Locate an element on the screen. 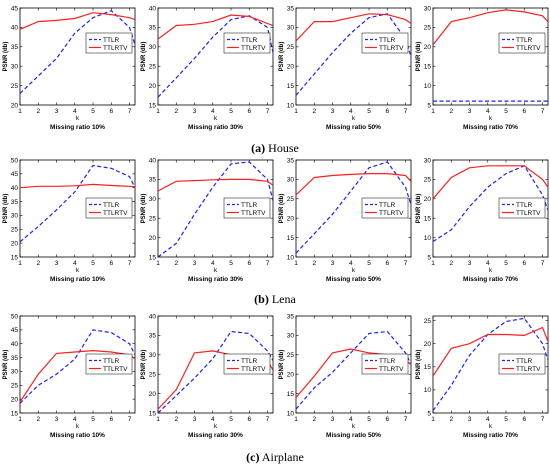 This screenshot has width=550, height=467. y-tick-label: 50 is located at coordinates (15, 316).